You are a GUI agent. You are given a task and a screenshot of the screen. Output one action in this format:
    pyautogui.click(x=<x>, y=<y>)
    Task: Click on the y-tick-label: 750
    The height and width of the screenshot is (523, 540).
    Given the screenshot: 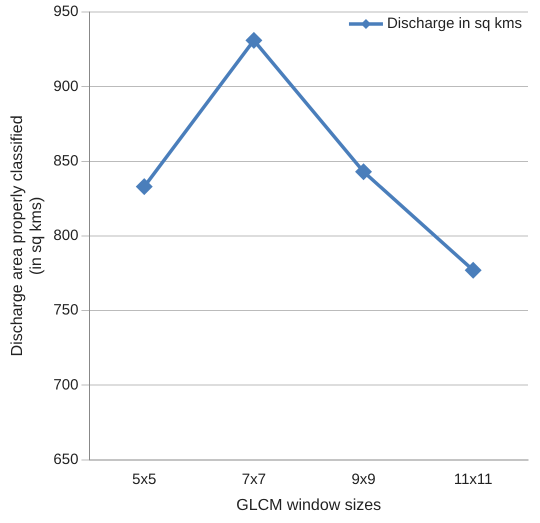 What is the action you would take?
    pyautogui.click(x=65, y=310)
    